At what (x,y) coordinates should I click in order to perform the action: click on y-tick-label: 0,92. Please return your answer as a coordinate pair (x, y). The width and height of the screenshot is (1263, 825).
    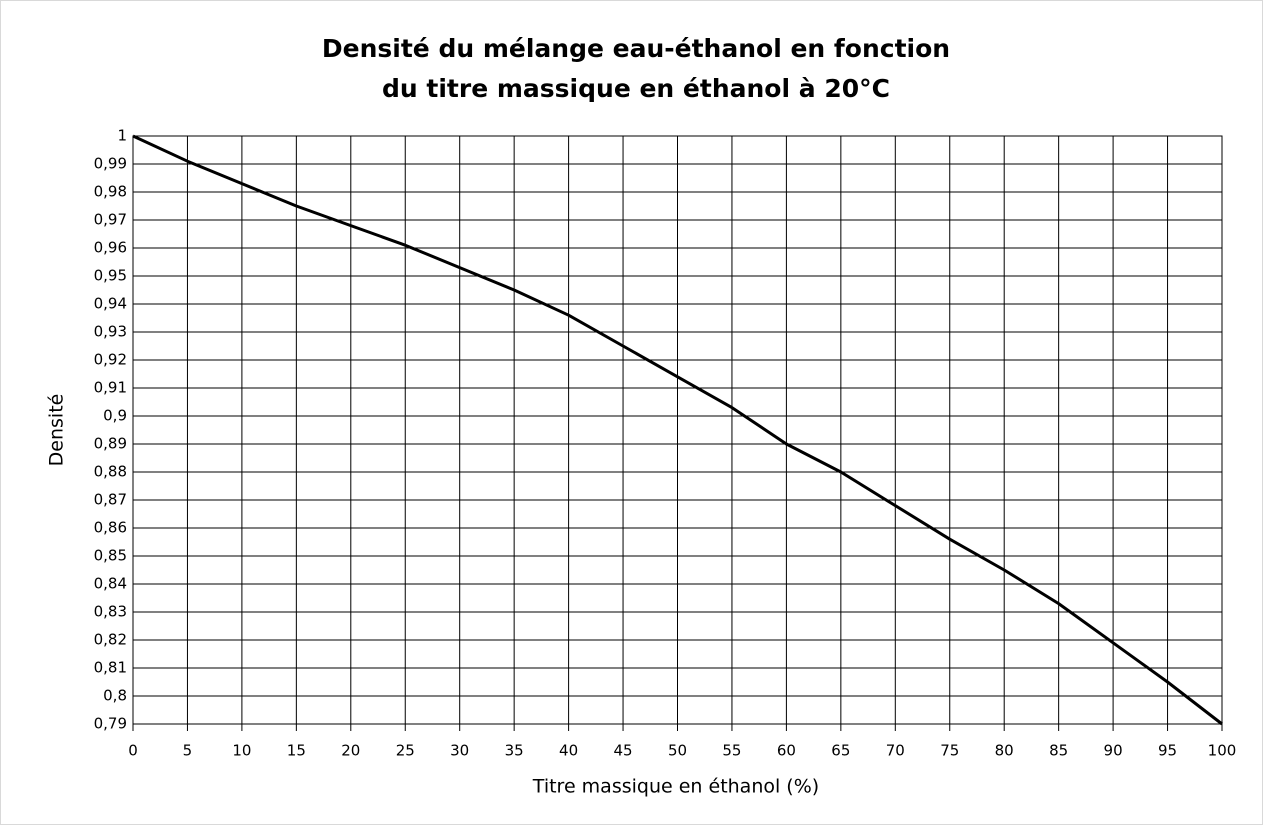
    Looking at the image, I should click on (110, 360).